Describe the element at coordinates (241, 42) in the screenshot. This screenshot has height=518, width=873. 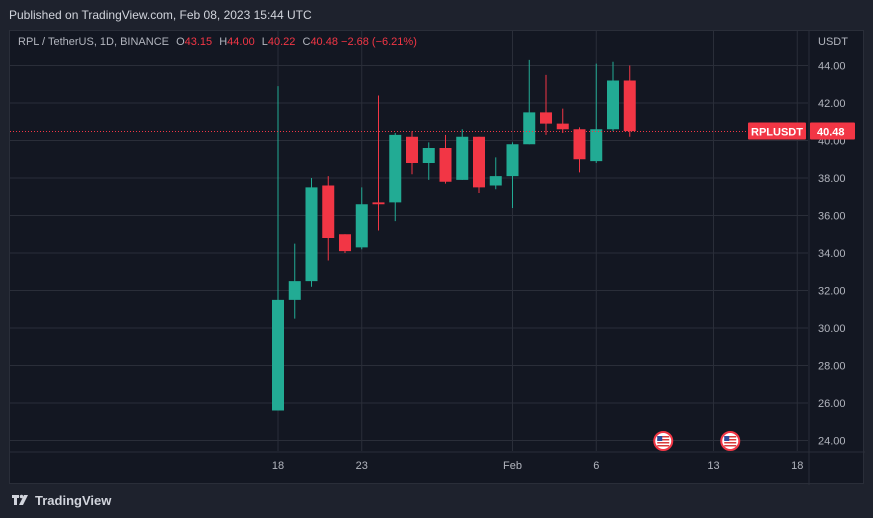
I see `legend-high-value: 44.00` at that location.